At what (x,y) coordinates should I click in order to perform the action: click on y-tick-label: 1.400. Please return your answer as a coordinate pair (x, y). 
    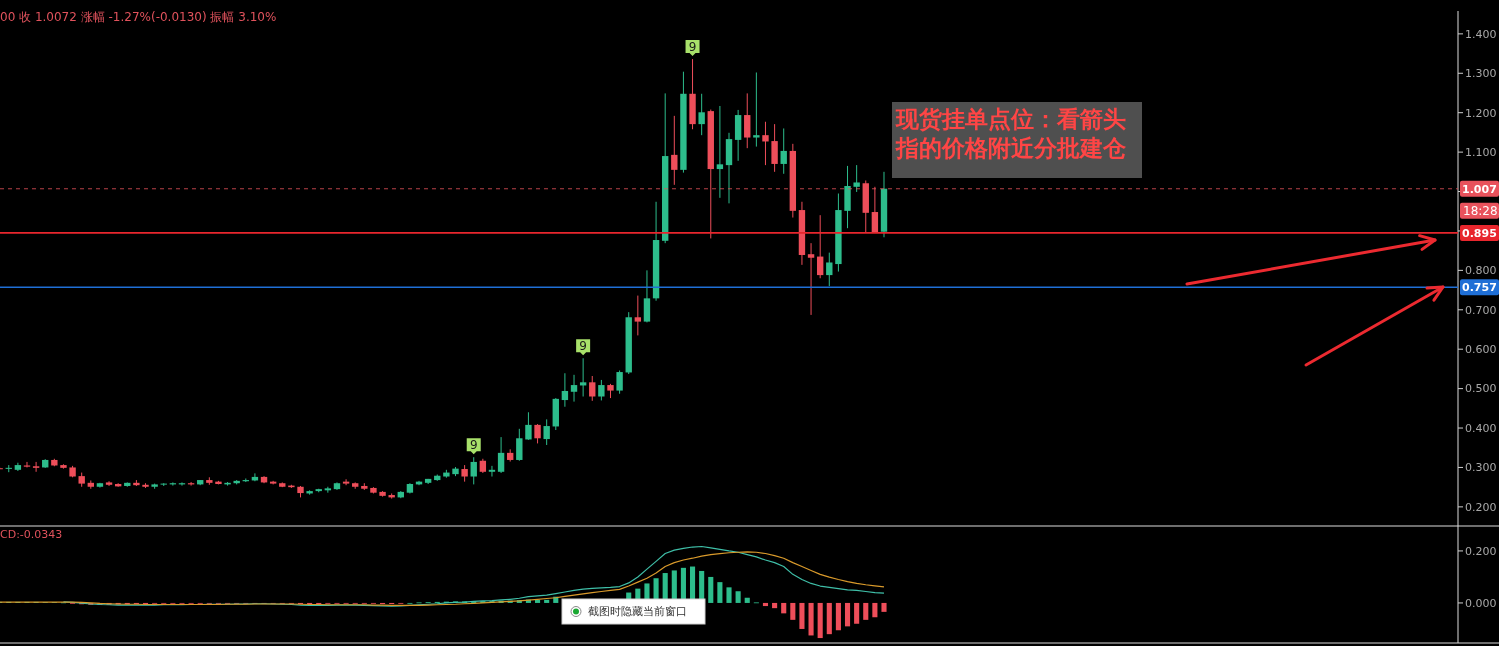
    Looking at the image, I should click on (1481, 34).